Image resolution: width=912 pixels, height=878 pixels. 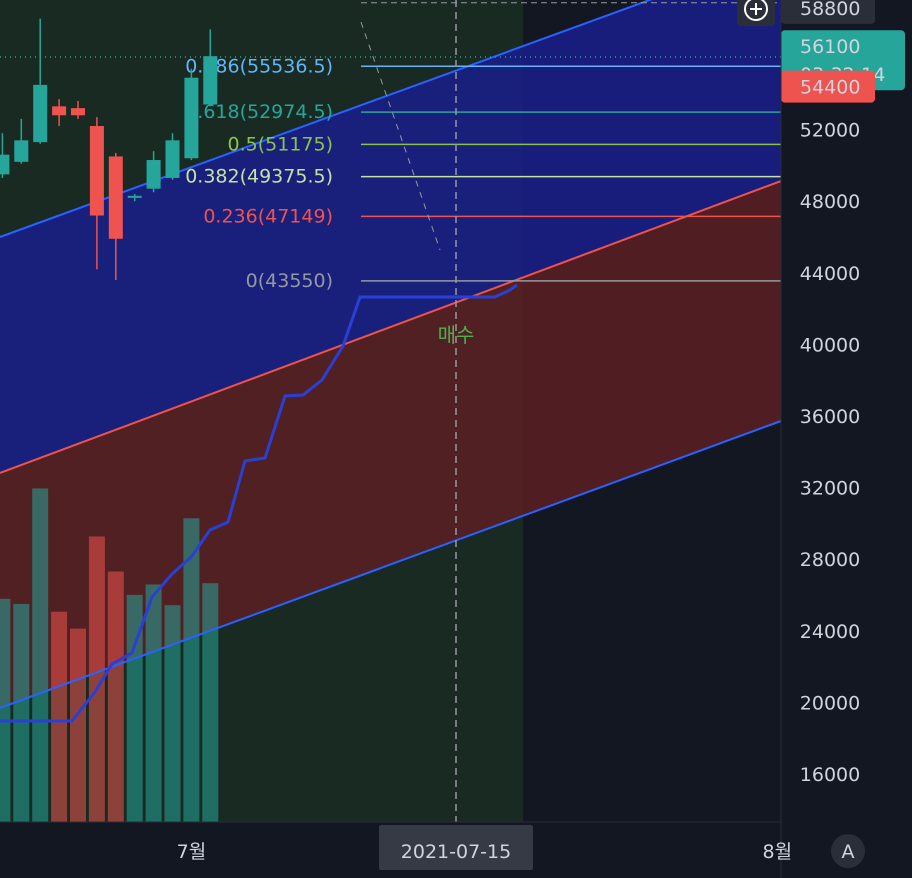 What do you see at coordinates (400, 136) in the screenshot?
I see `fib-trend-line` at bounding box center [400, 136].